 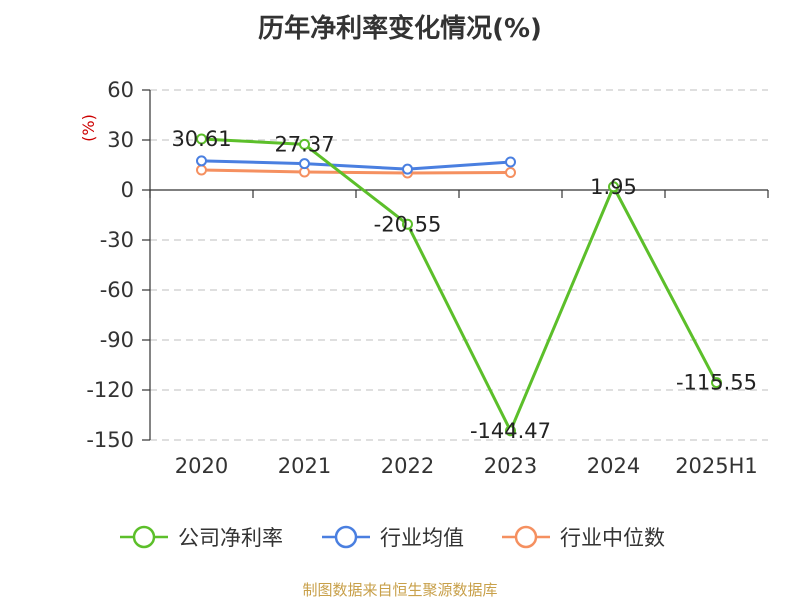 I want to click on y-tick-label: -60, so click(x=117, y=290).